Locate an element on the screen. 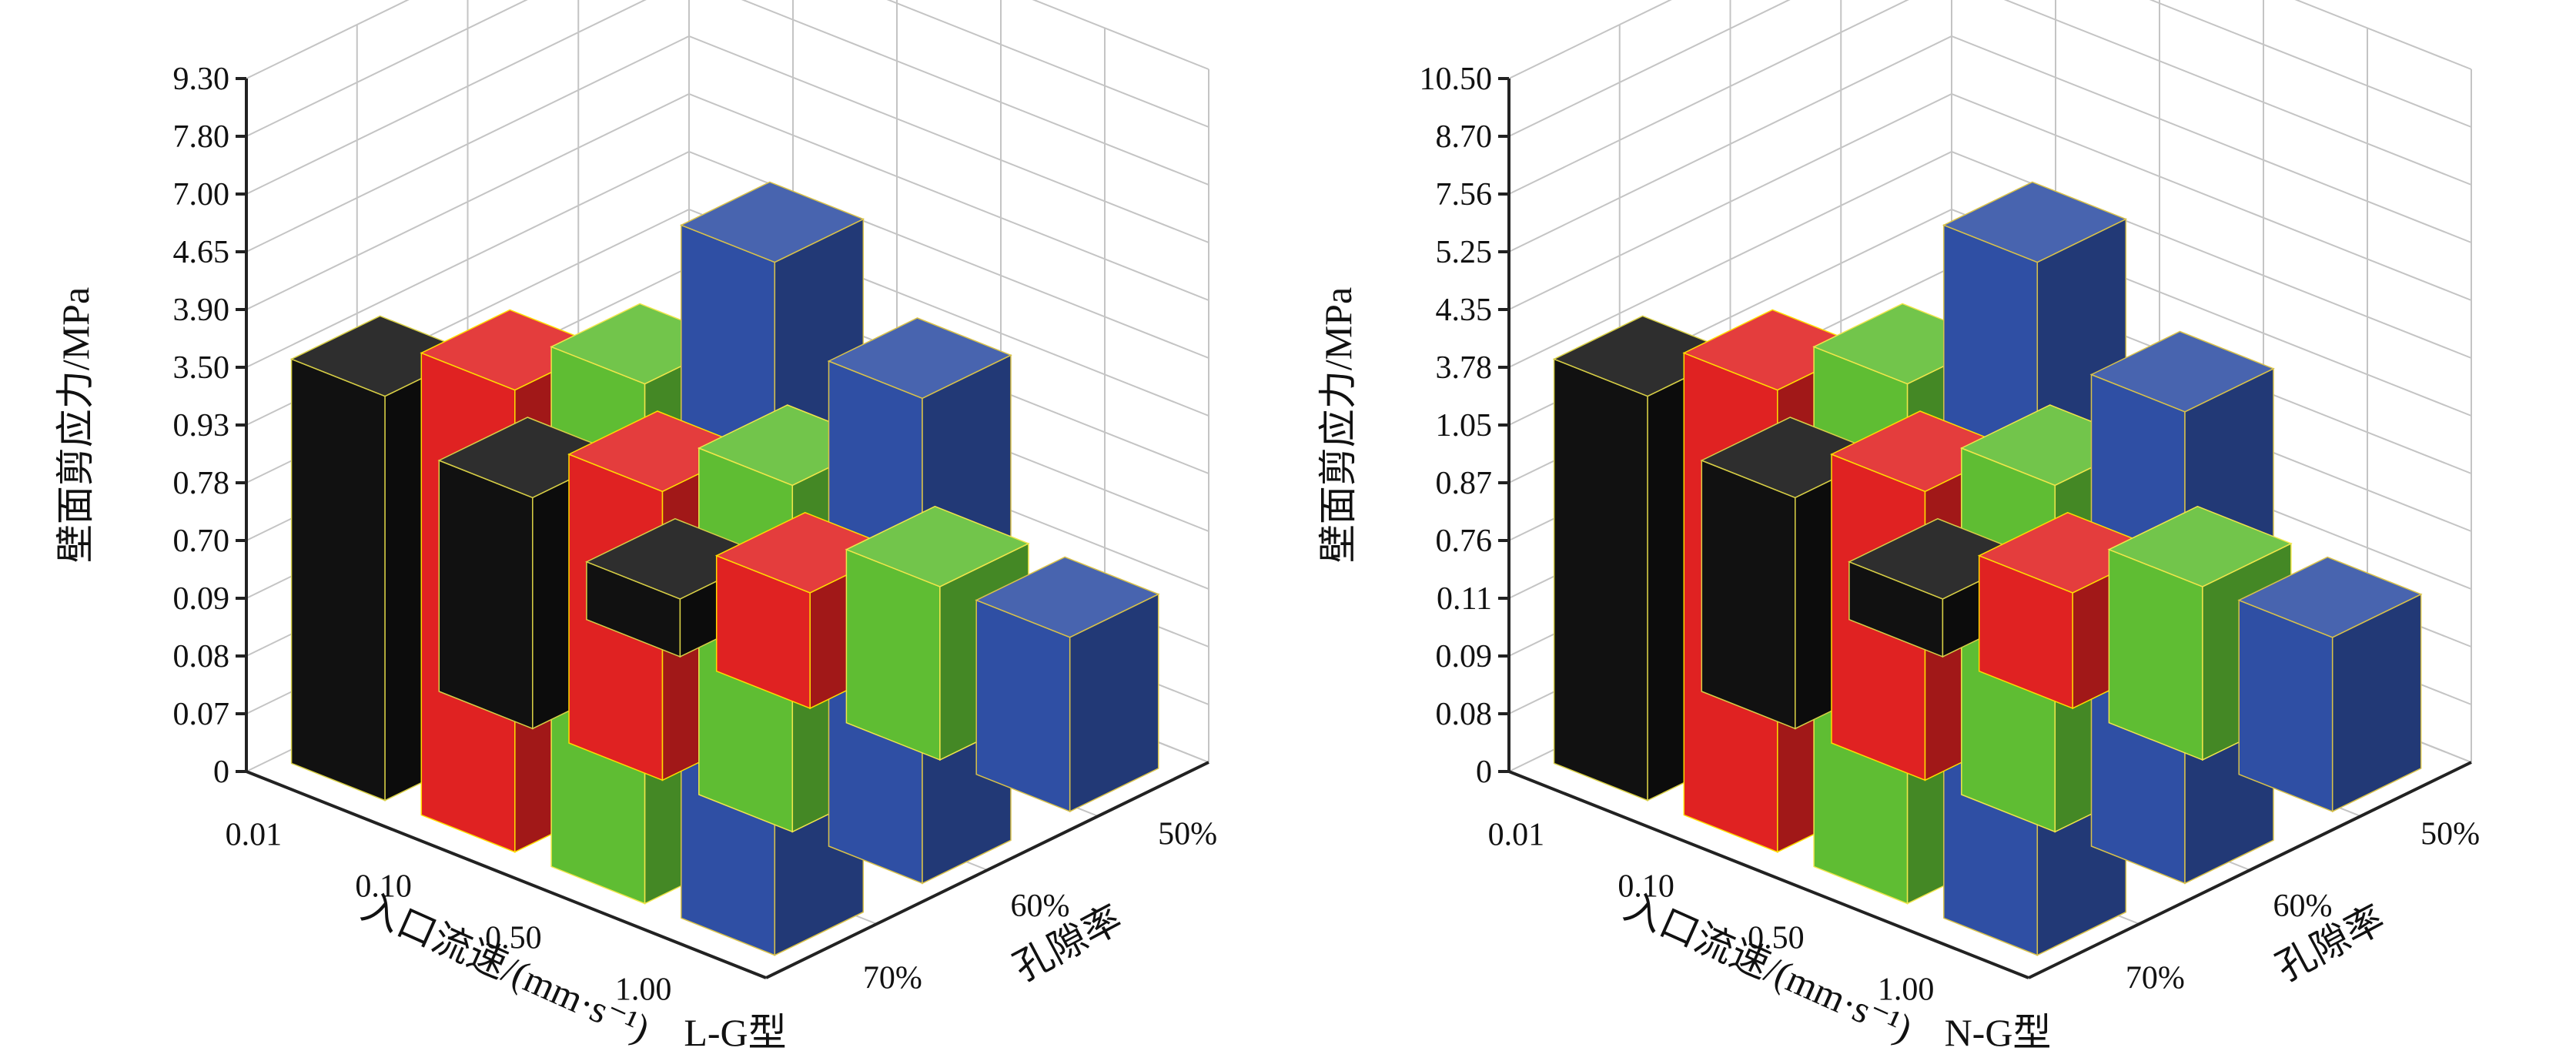 Image resolution: width=2576 pixels, height=1061 pixels. z-tick-label: 3.50 is located at coordinates (201, 368).